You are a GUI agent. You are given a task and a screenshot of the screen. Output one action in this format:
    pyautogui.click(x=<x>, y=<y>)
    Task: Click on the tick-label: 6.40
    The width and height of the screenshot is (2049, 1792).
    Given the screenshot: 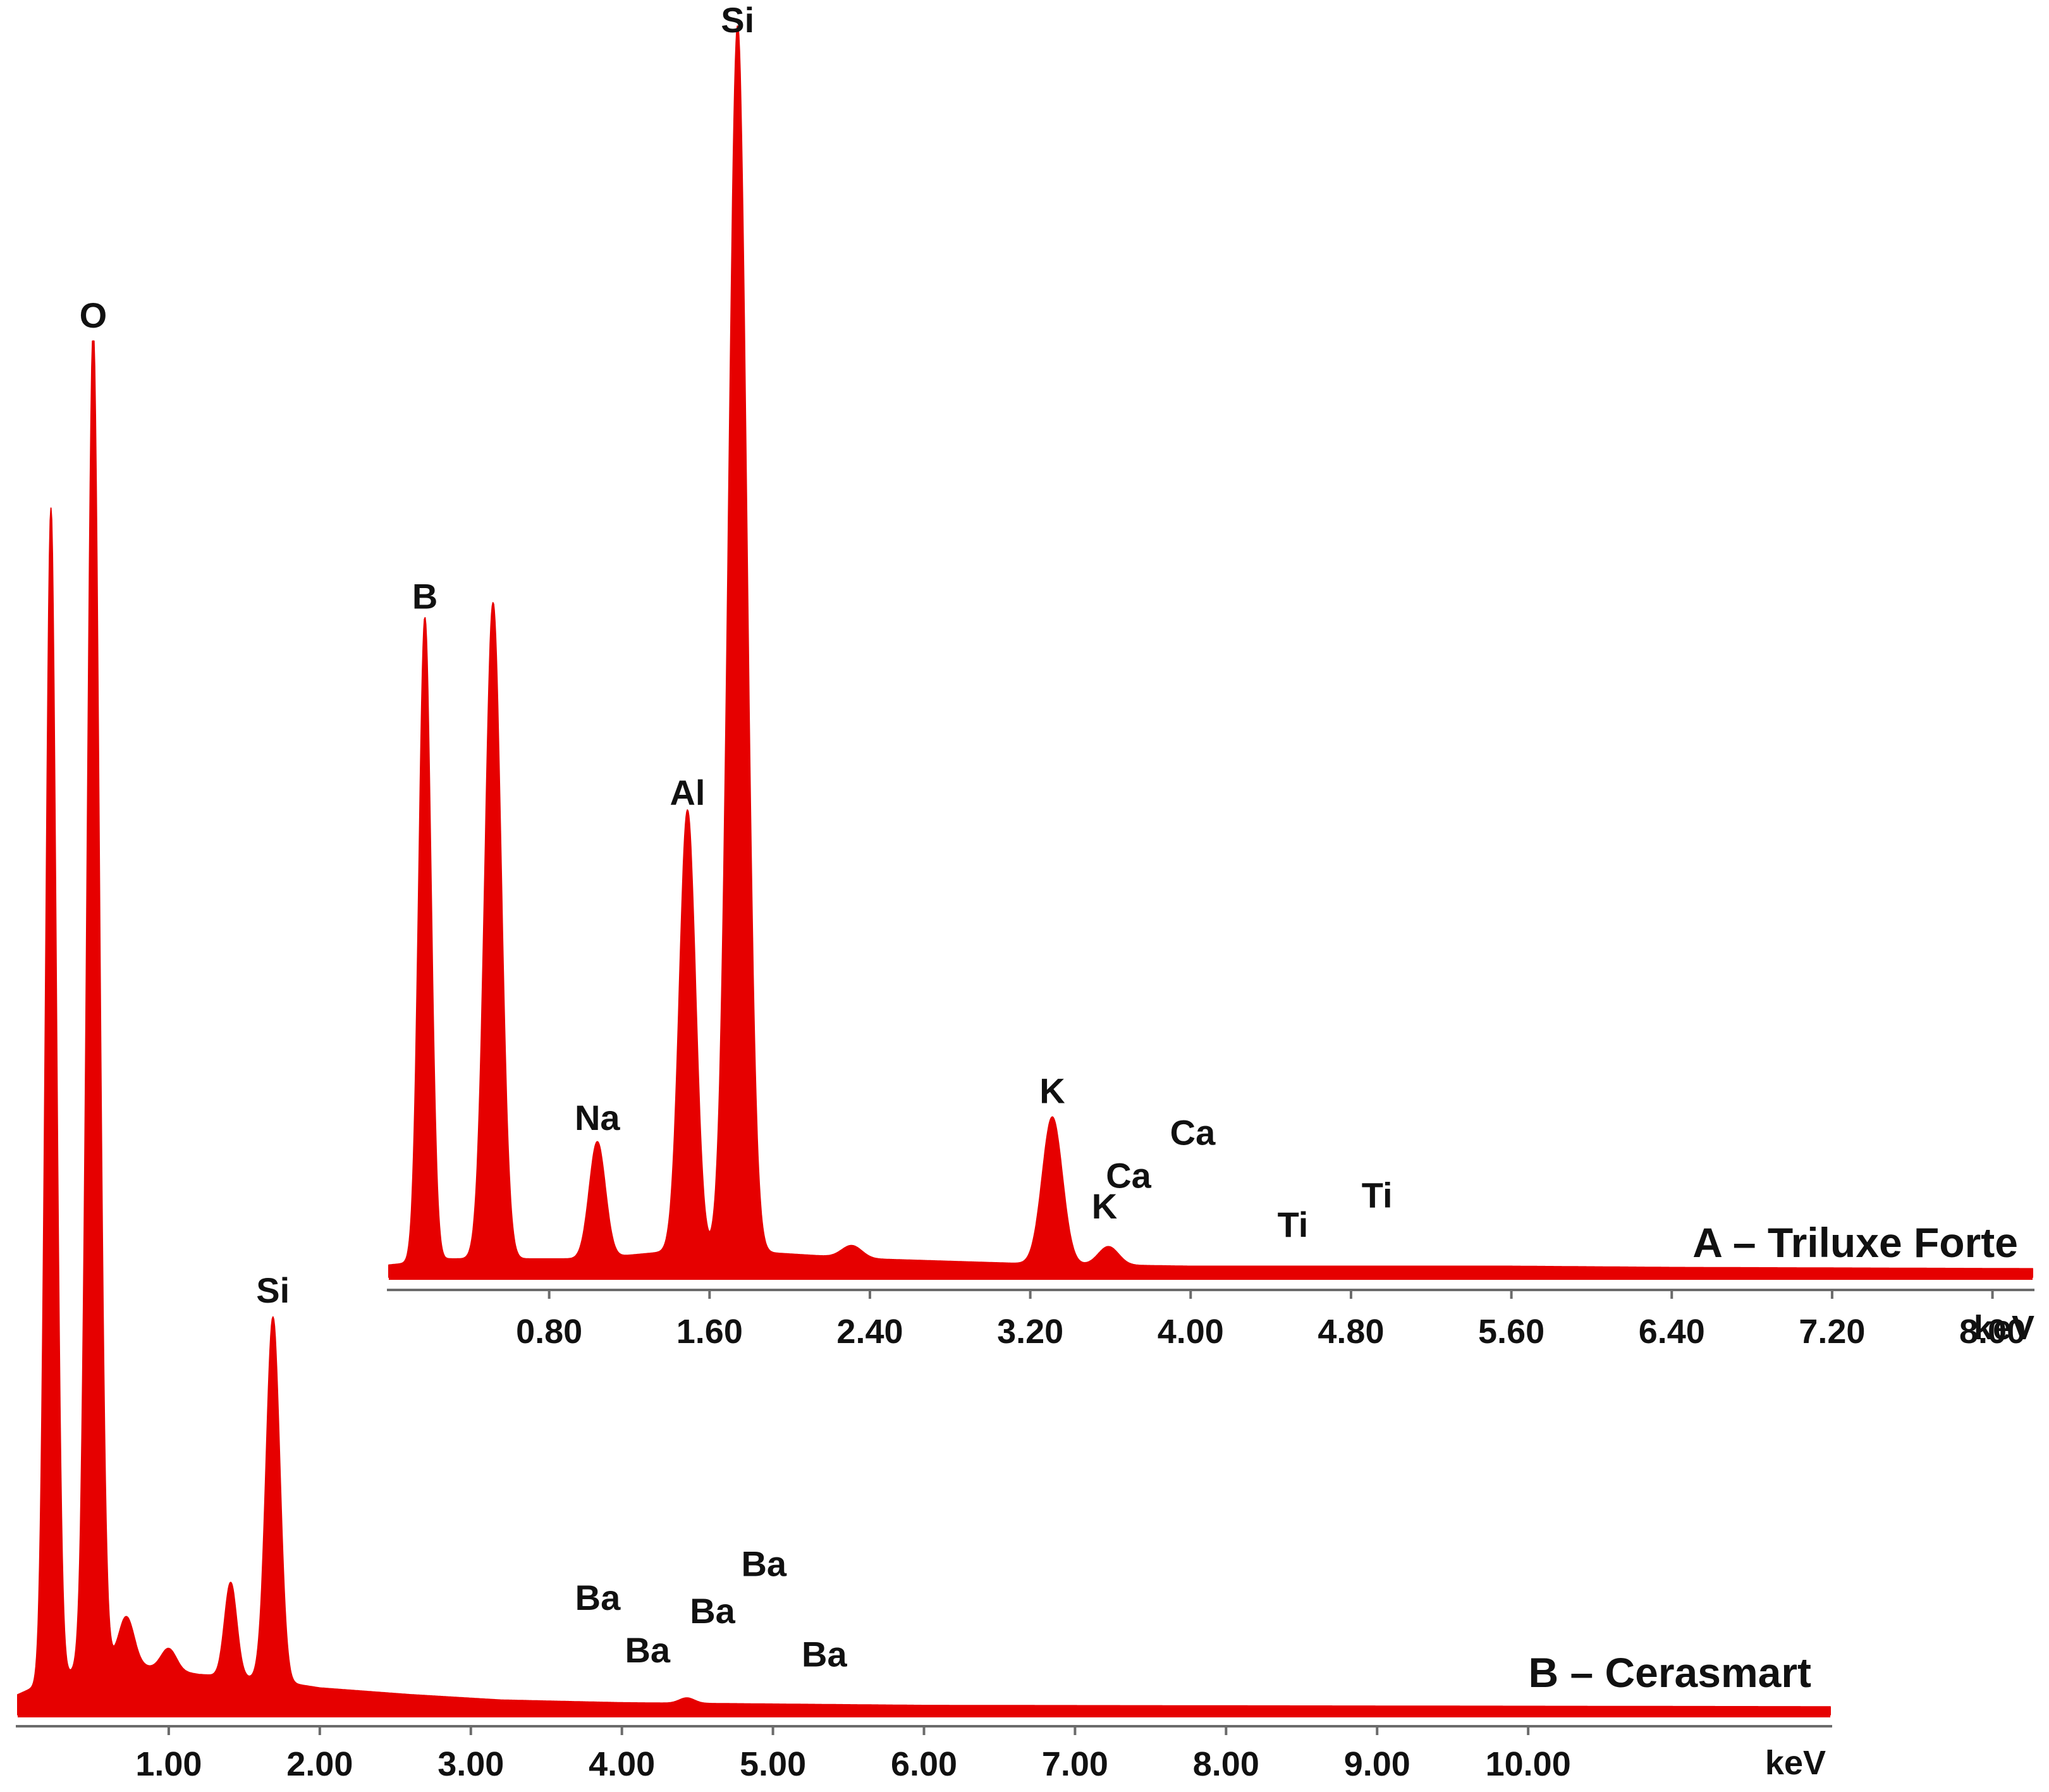 What is the action you would take?
    pyautogui.click(x=1672, y=1332)
    